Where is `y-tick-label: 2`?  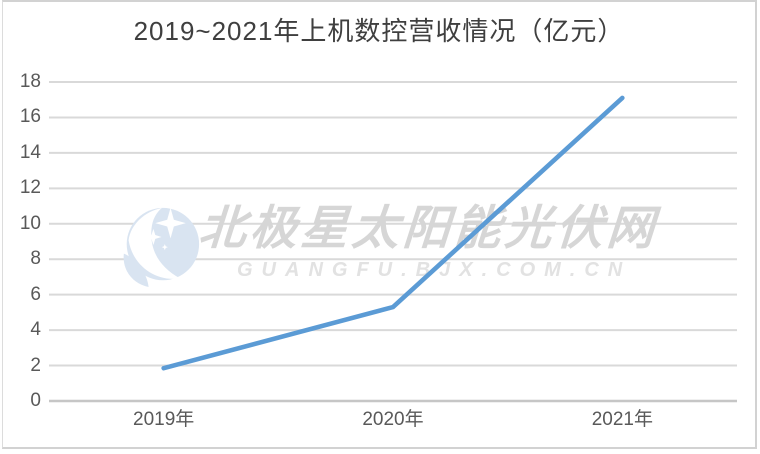 y-tick-label: 2 is located at coordinates (35, 365).